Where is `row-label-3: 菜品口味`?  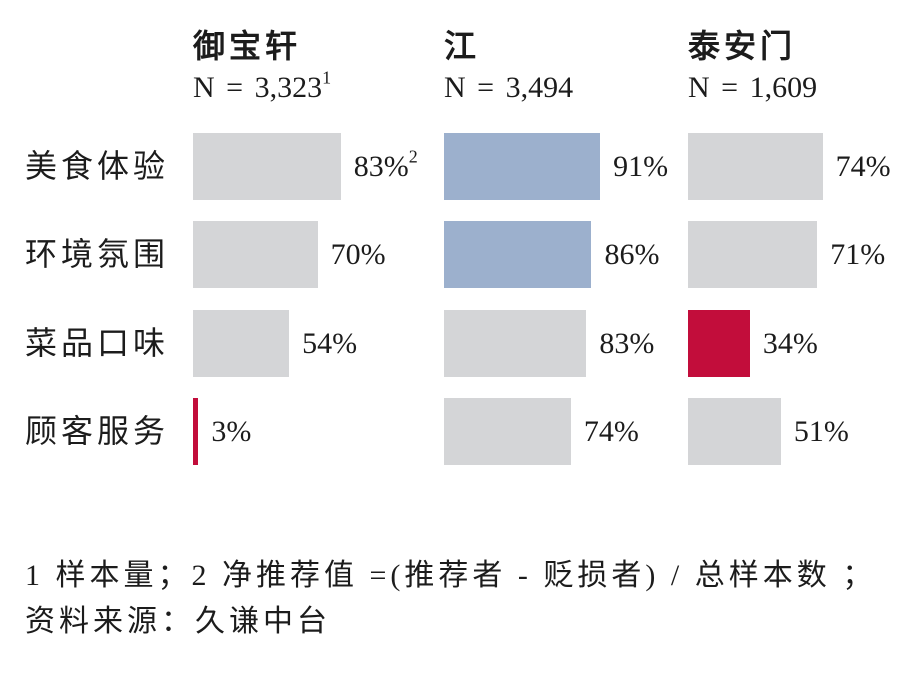 row-label-3: 菜品口味 is located at coordinates (97, 343).